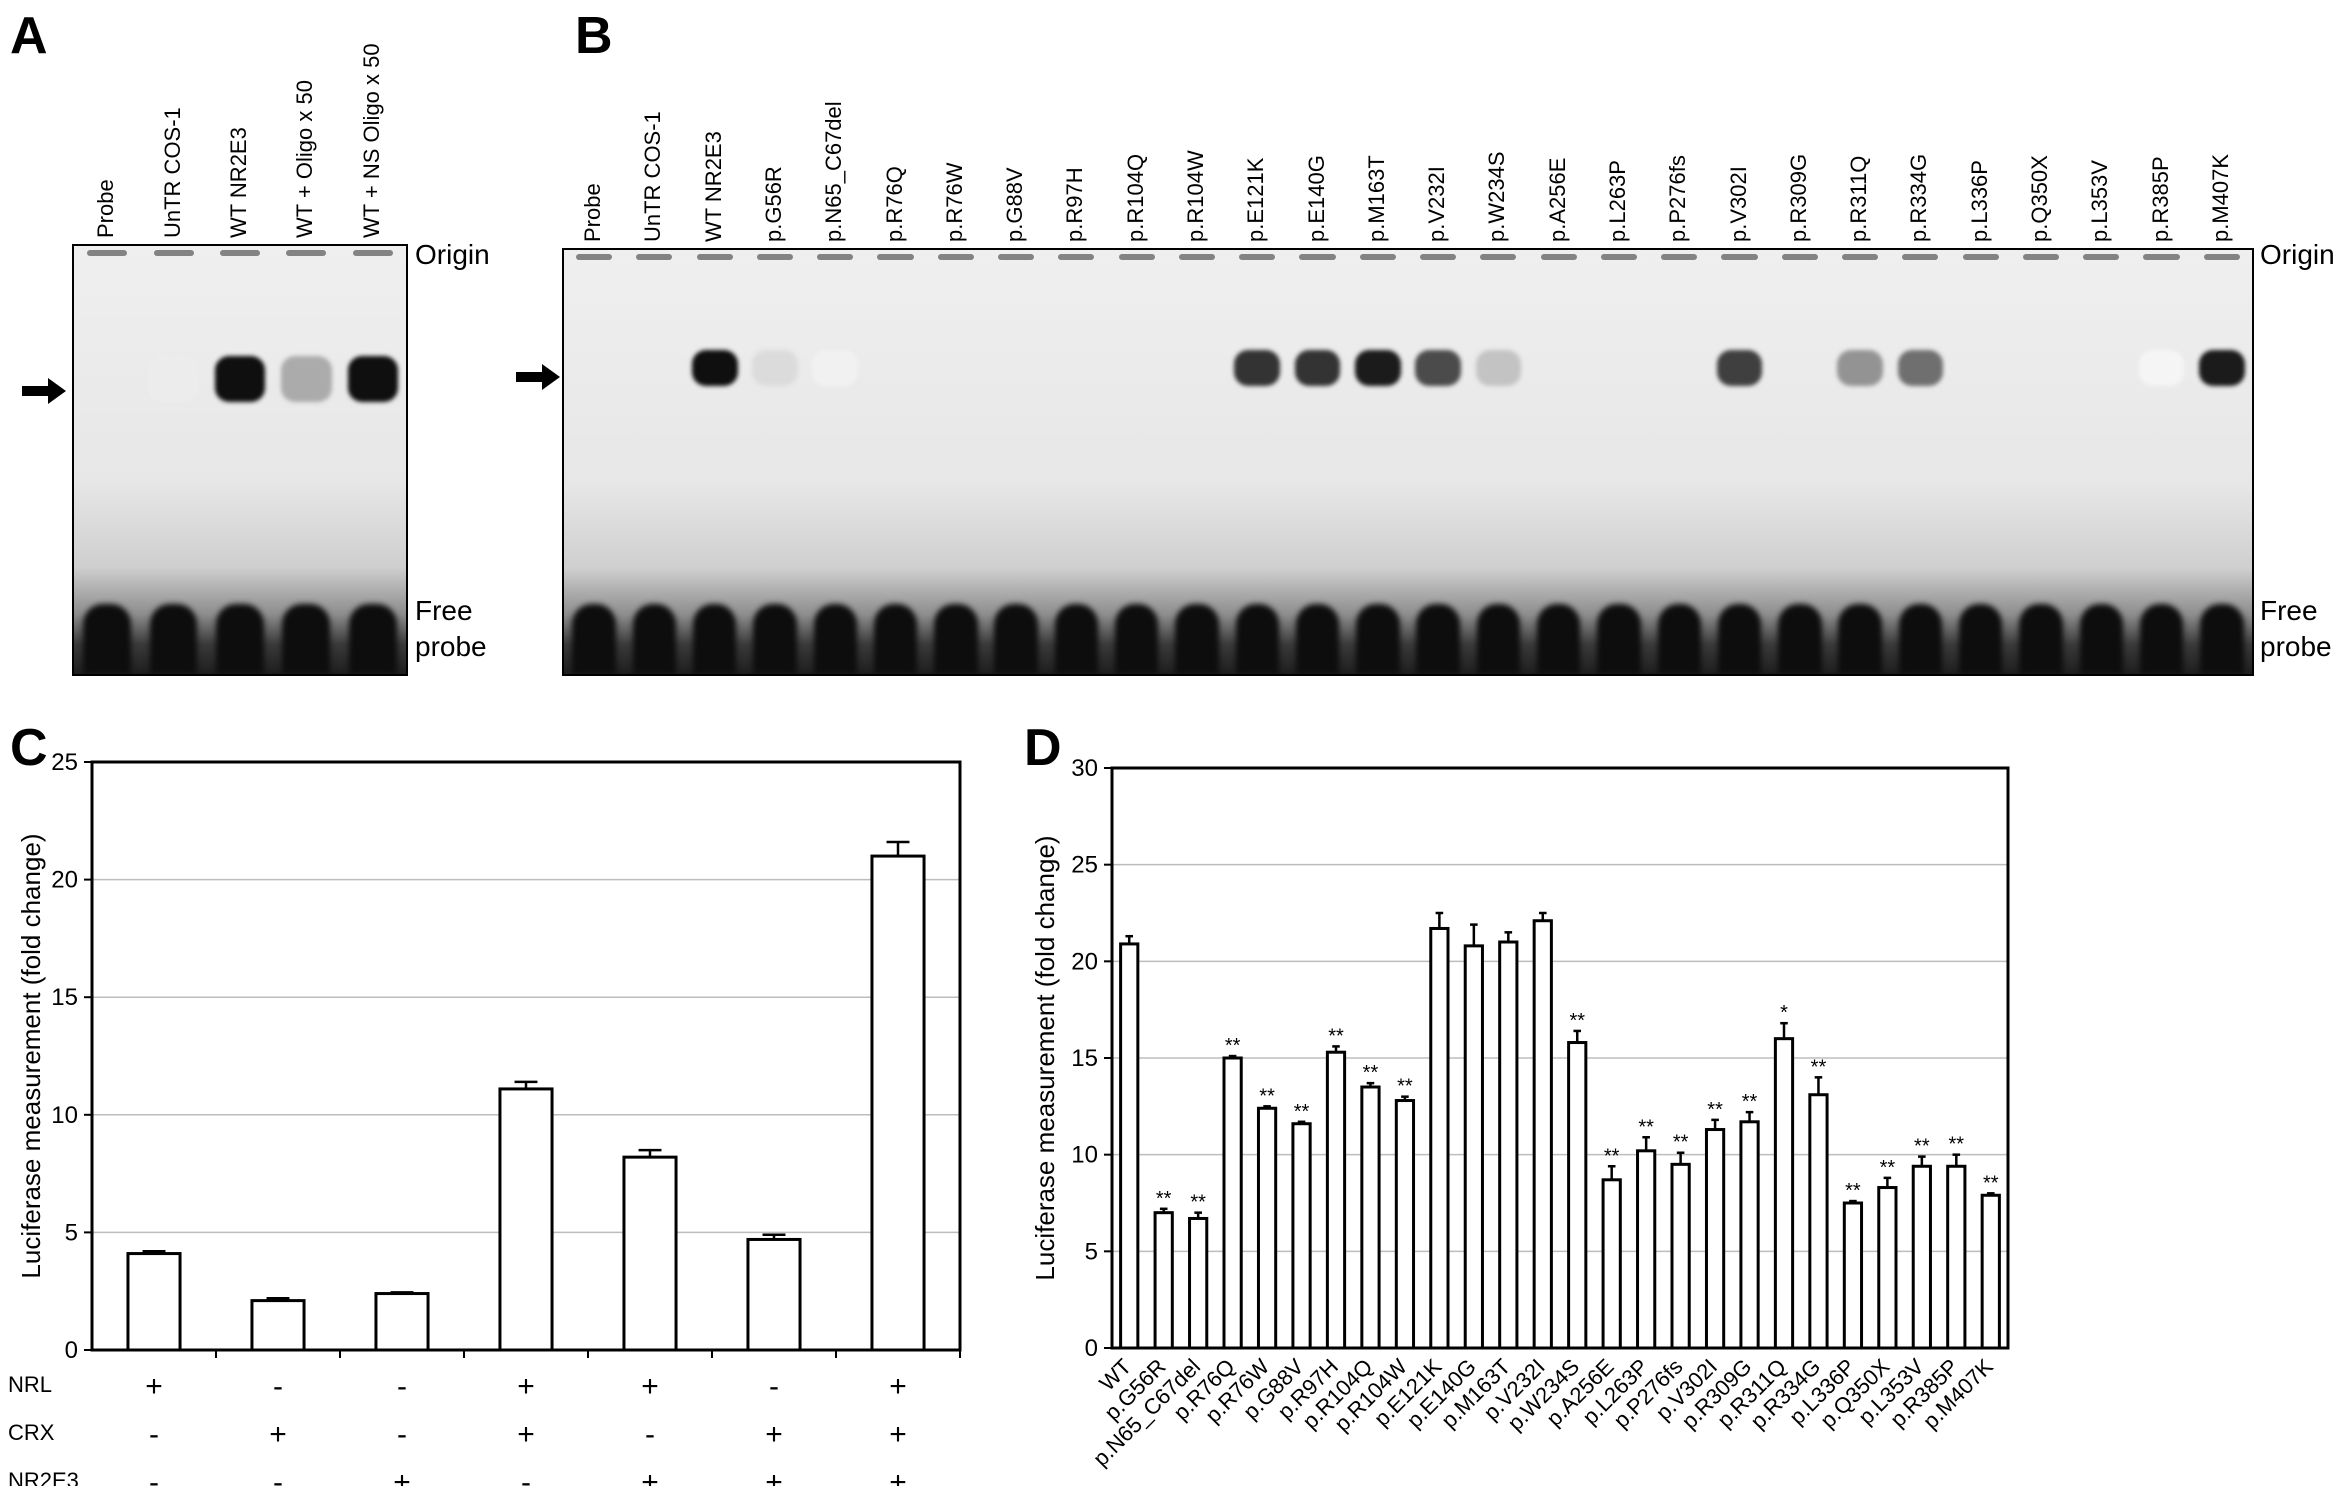  What do you see at coordinates (2297, 254) in the screenshot?
I see `gel-b-origin-label: Origin` at bounding box center [2297, 254].